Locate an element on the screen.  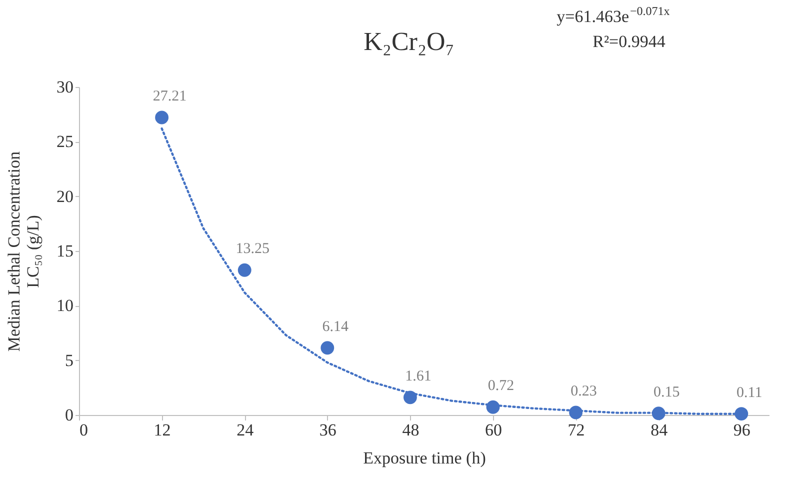
y-tick-label: 0 is located at coordinates (69, 415).